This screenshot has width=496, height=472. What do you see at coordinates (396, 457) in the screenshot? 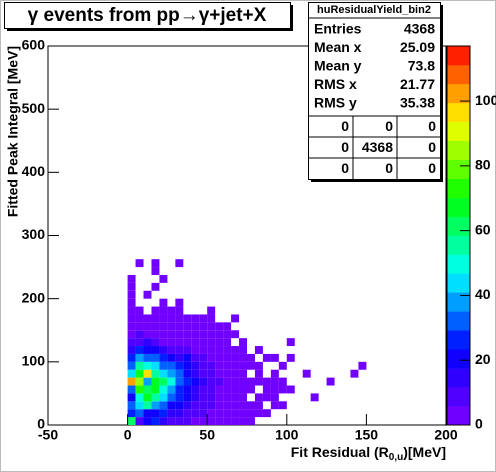
I see `x-label-sub: 0,u` at bounding box center [396, 457].